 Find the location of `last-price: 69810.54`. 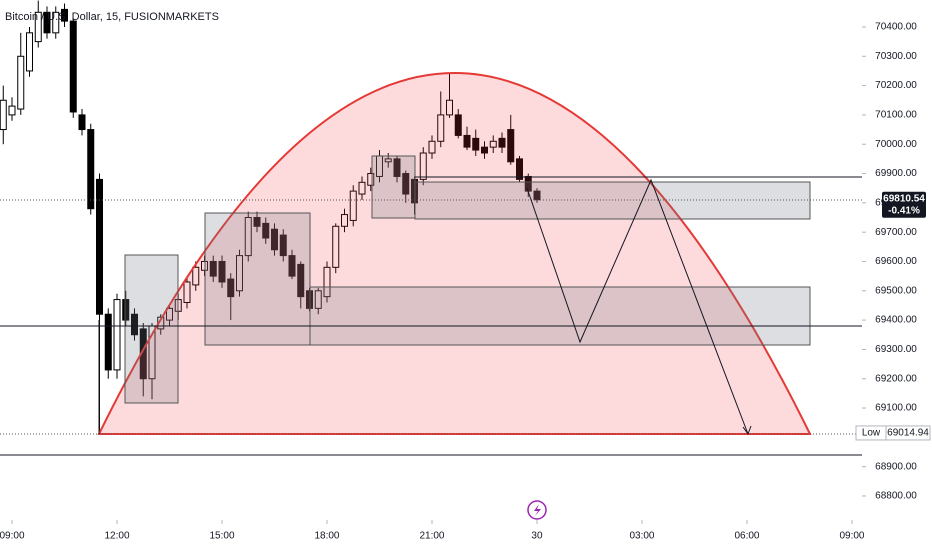

last-price: 69810.54 is located at coordinates (904, 198).